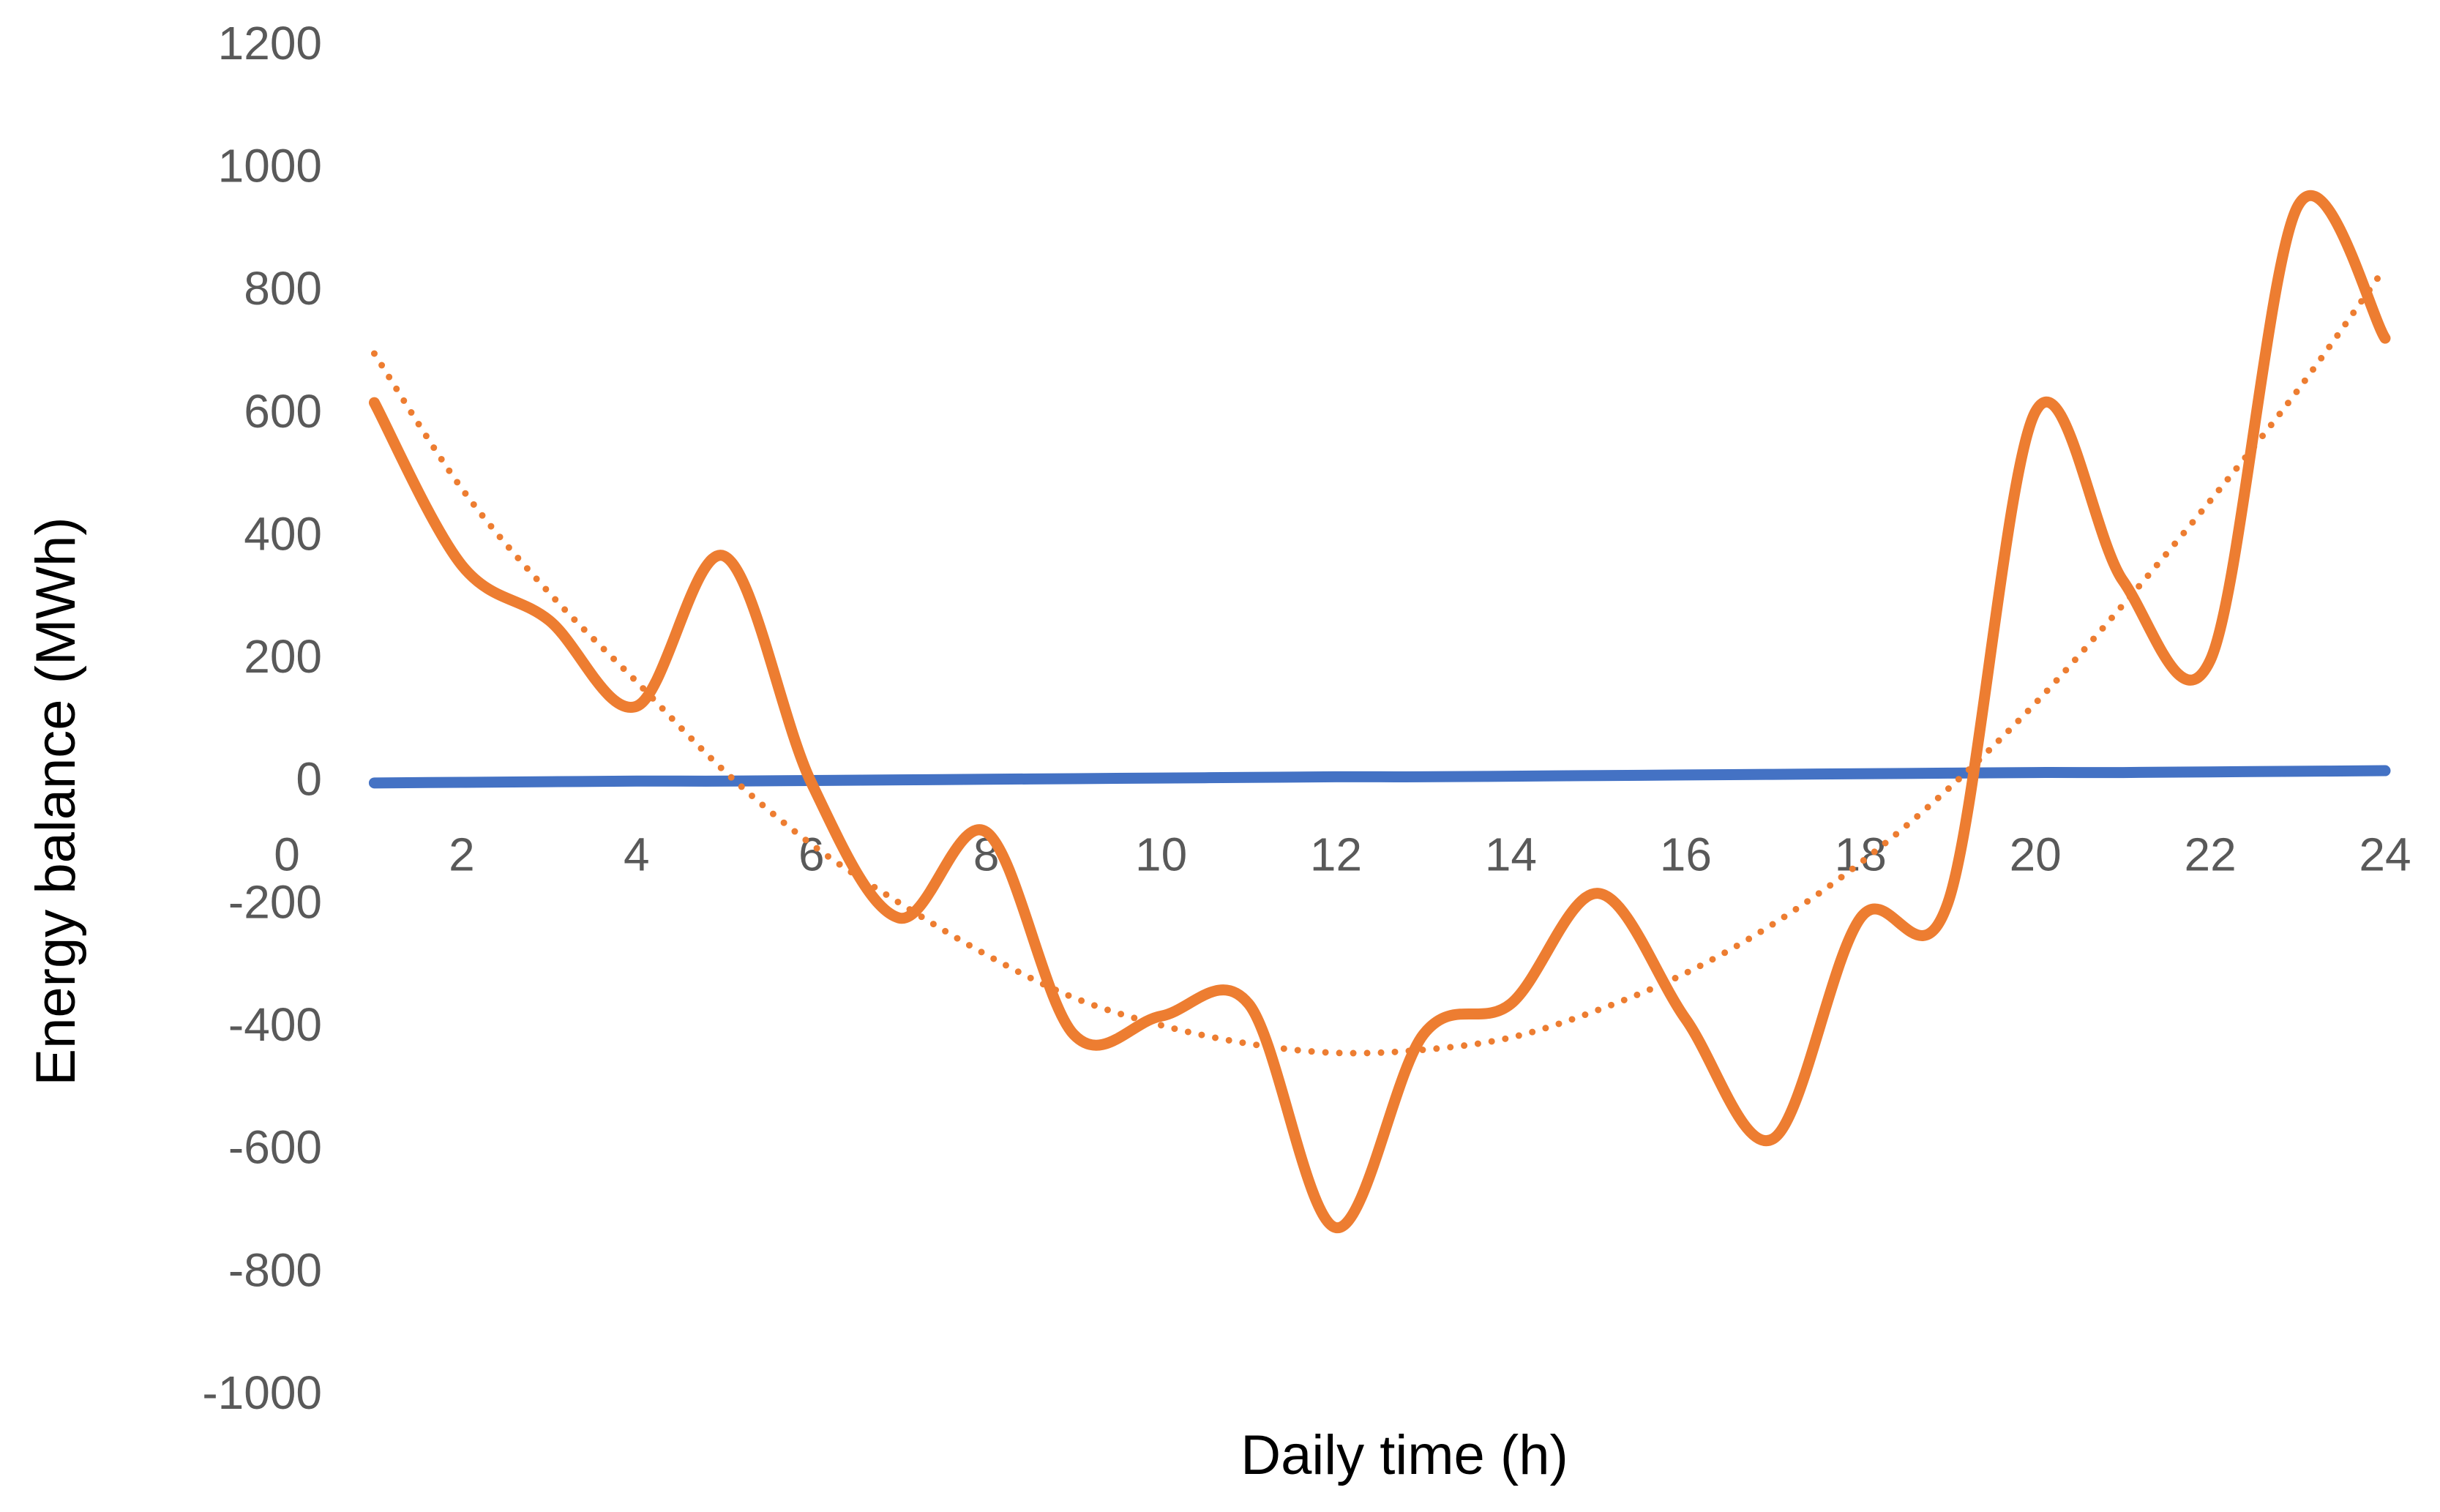 The height and width of the screenshot is (1512, 2440). Describe the element at coordinates (283, 656) in the screenshot. I see `y-tick-label: 200` at that location.